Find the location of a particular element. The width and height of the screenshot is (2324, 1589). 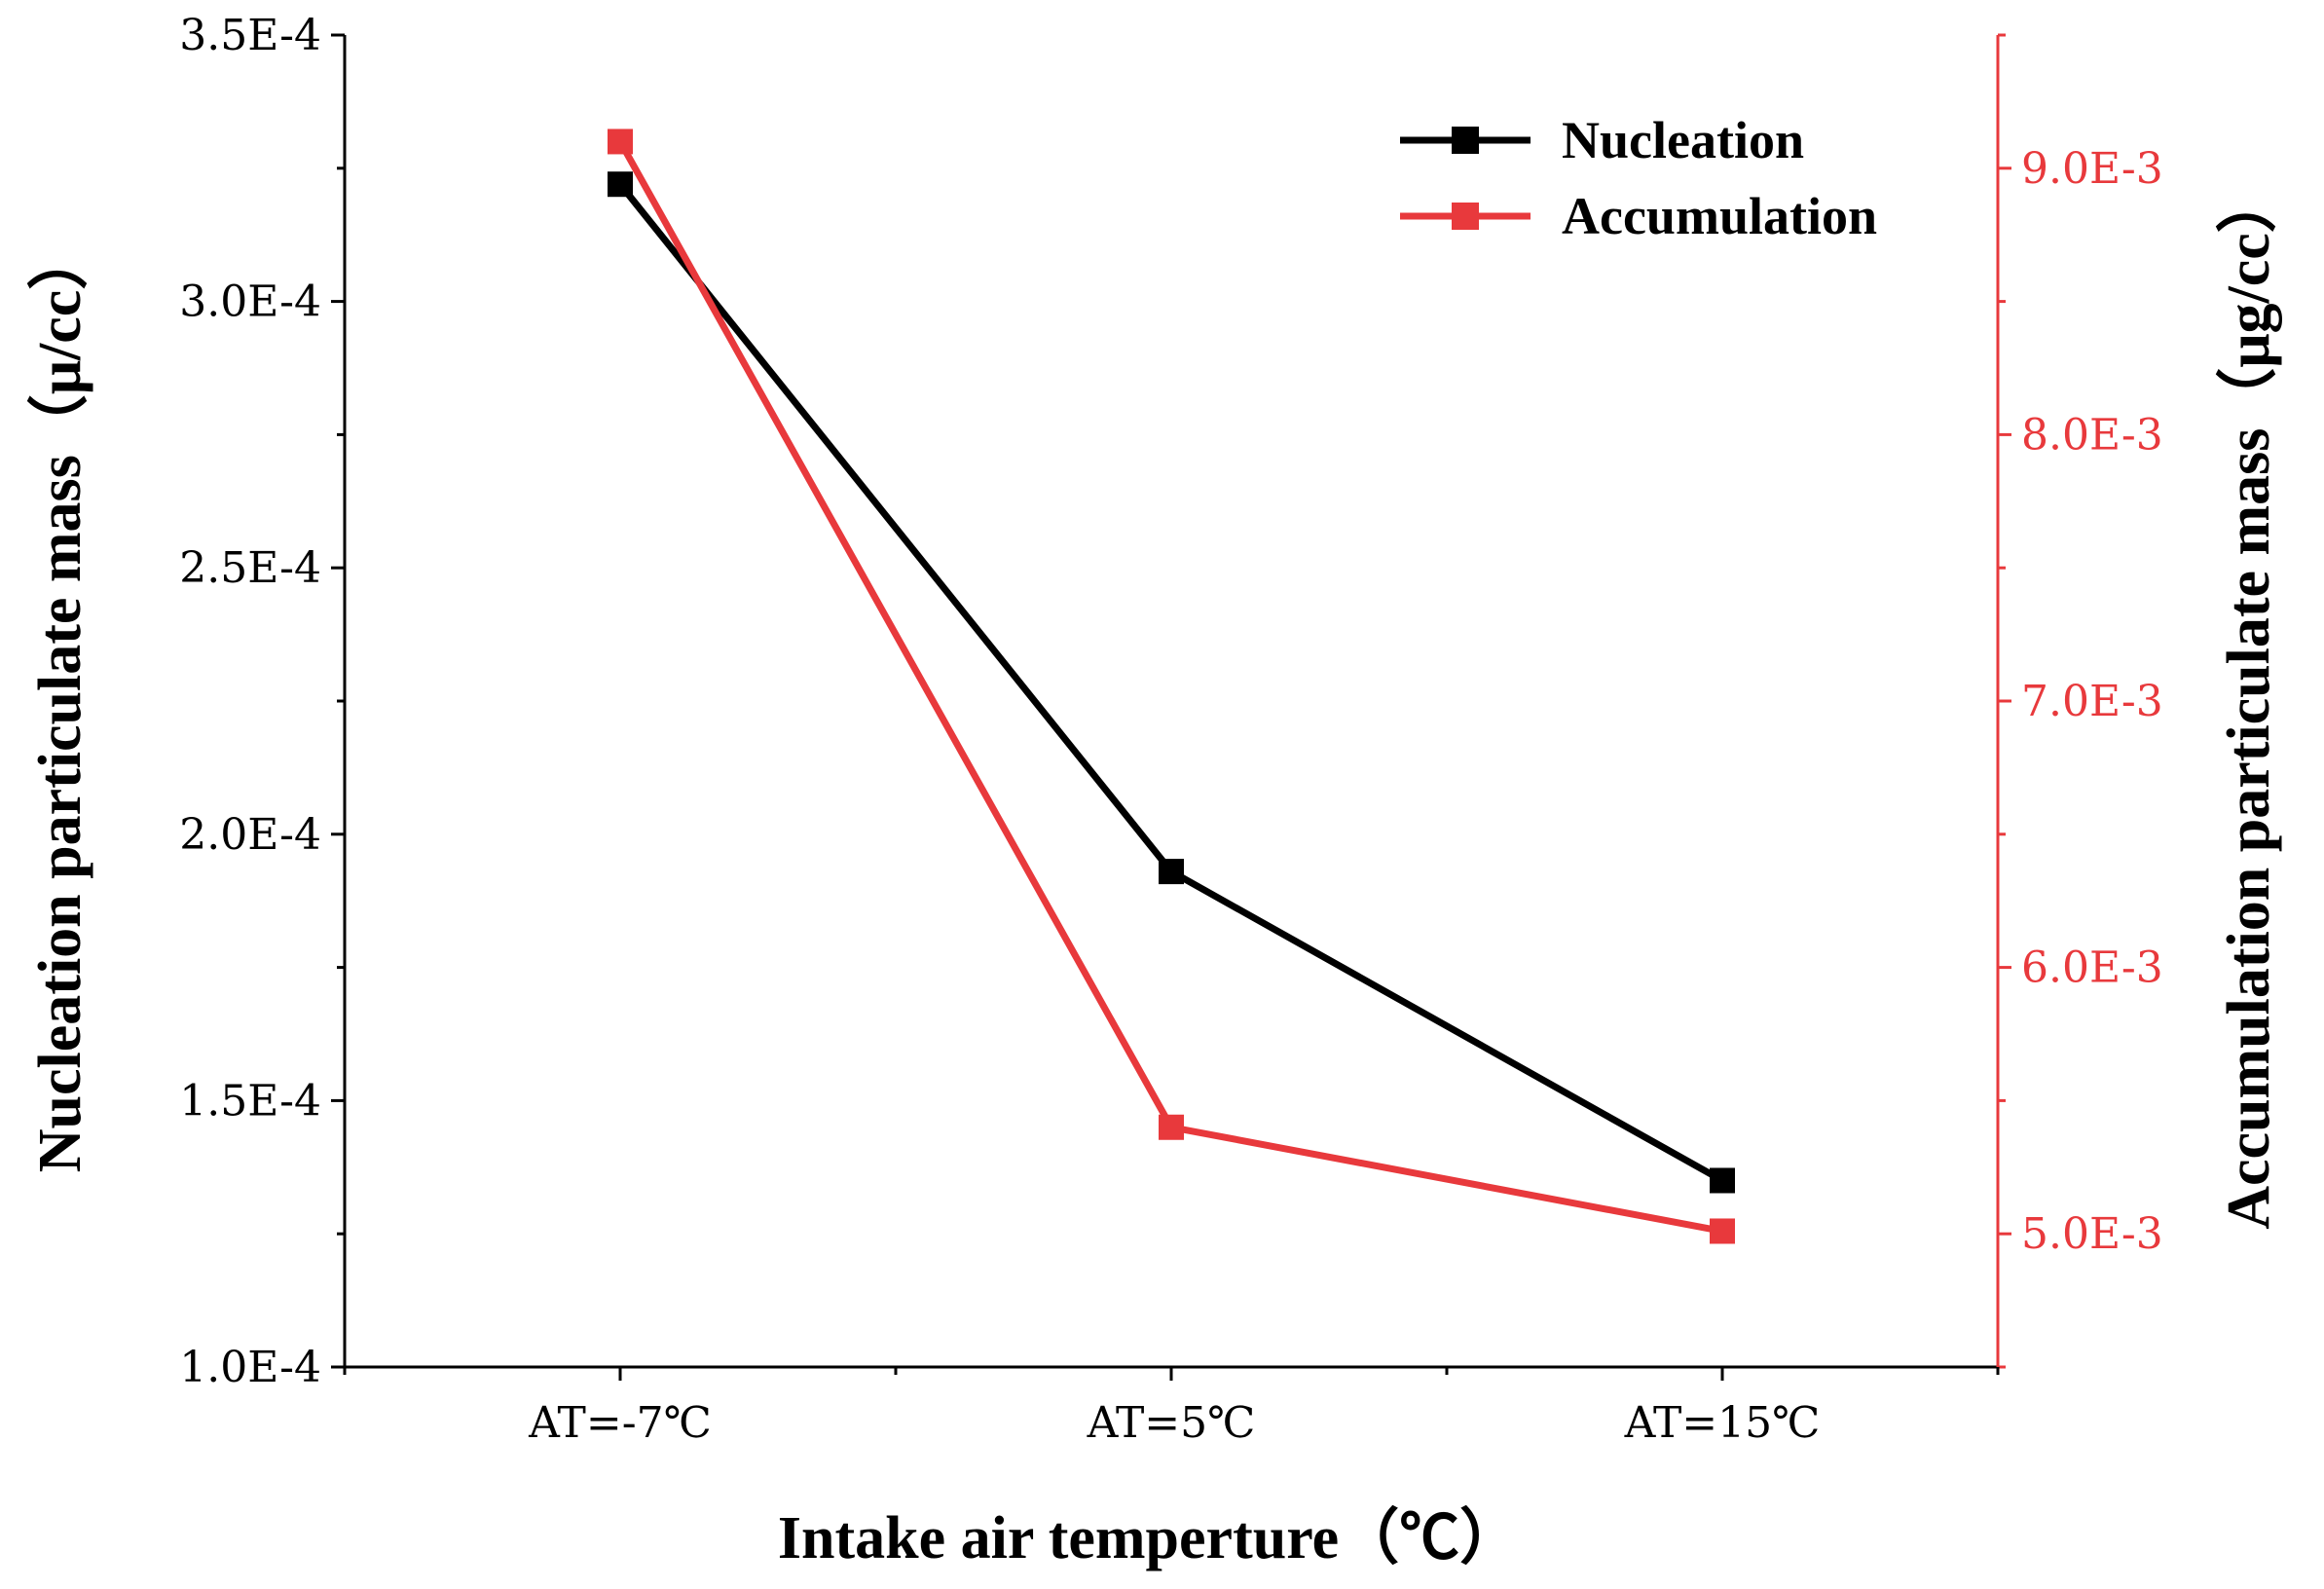

left-tick-label: 2.5E-4 is located at coordinates (250, 568).